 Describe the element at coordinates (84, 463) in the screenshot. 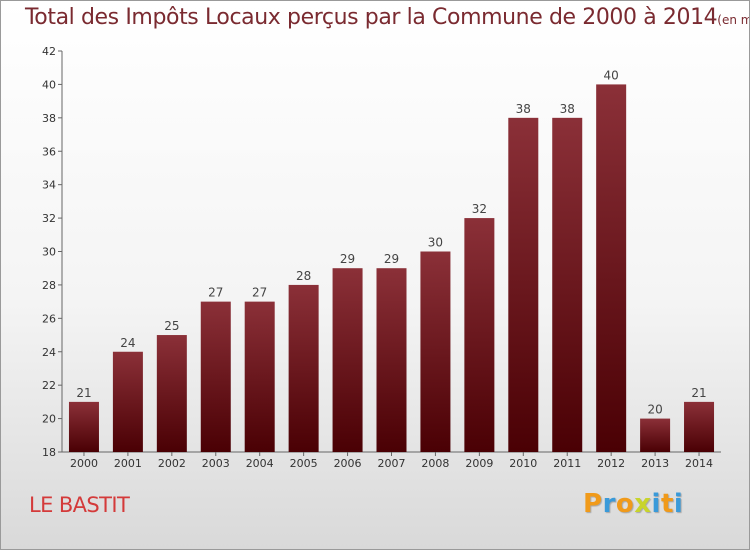

I see `x-tick-label: 2000` at that location.